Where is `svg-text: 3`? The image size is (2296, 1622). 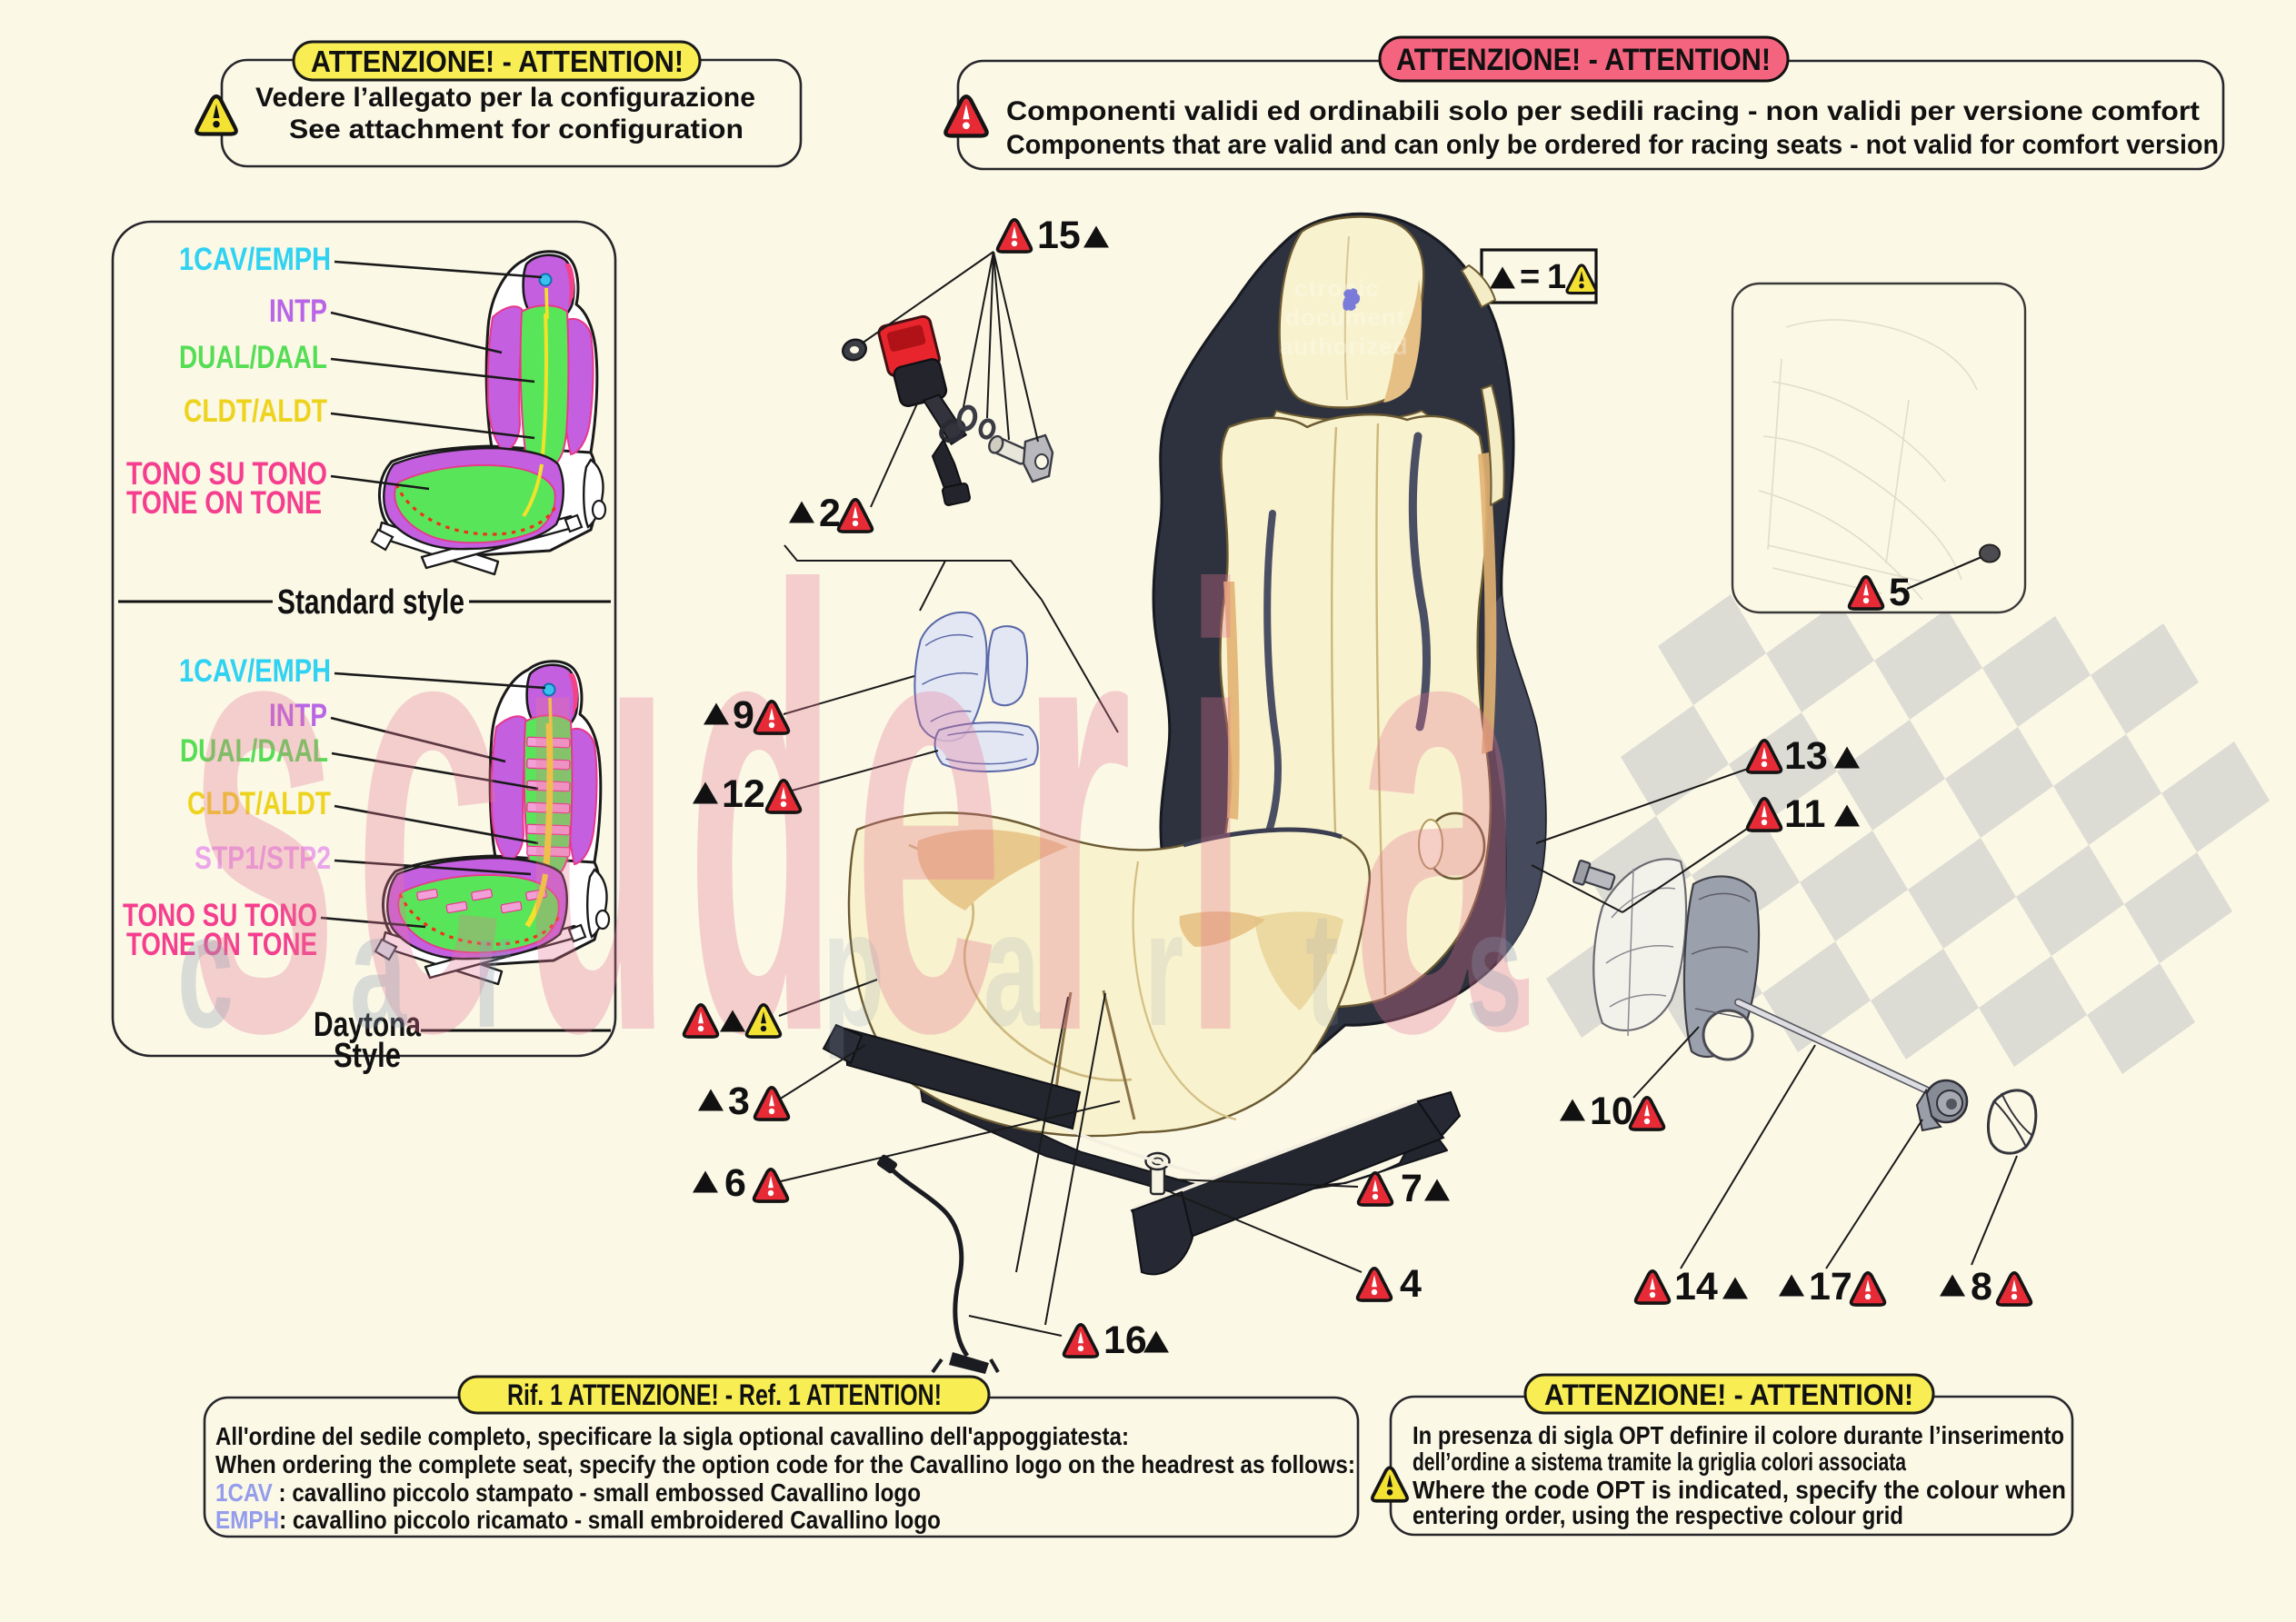 svg-text: 3 is located at coordinates (739, 1101).